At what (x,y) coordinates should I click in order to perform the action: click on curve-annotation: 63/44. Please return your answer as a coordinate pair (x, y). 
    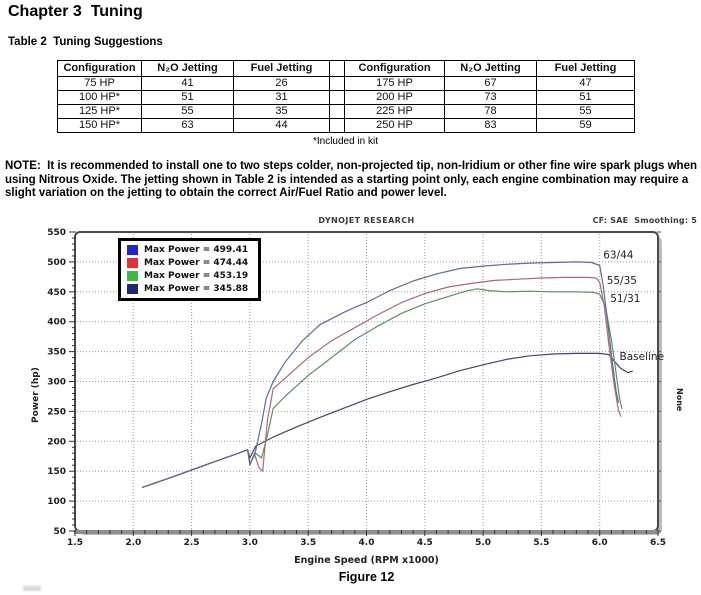
    Looking at the image, I should click on (618, 255).